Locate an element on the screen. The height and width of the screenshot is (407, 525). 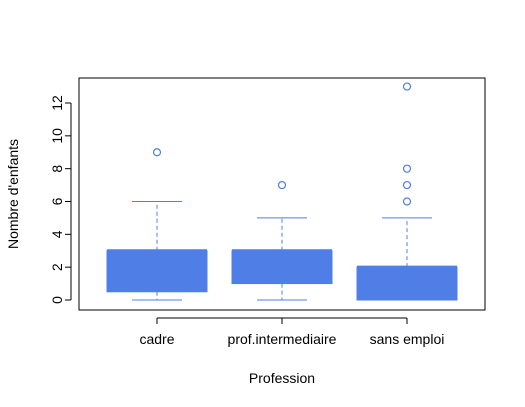
x-axis-title: Profession is located at coordinates (282, 378).